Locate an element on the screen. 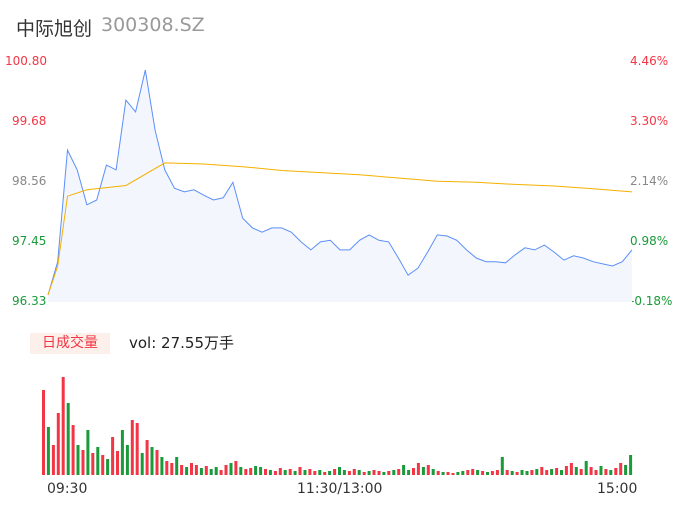 This screenshot has height=524, width=686. y-tick-left: 96.33 is located at coordinates (29, 301).